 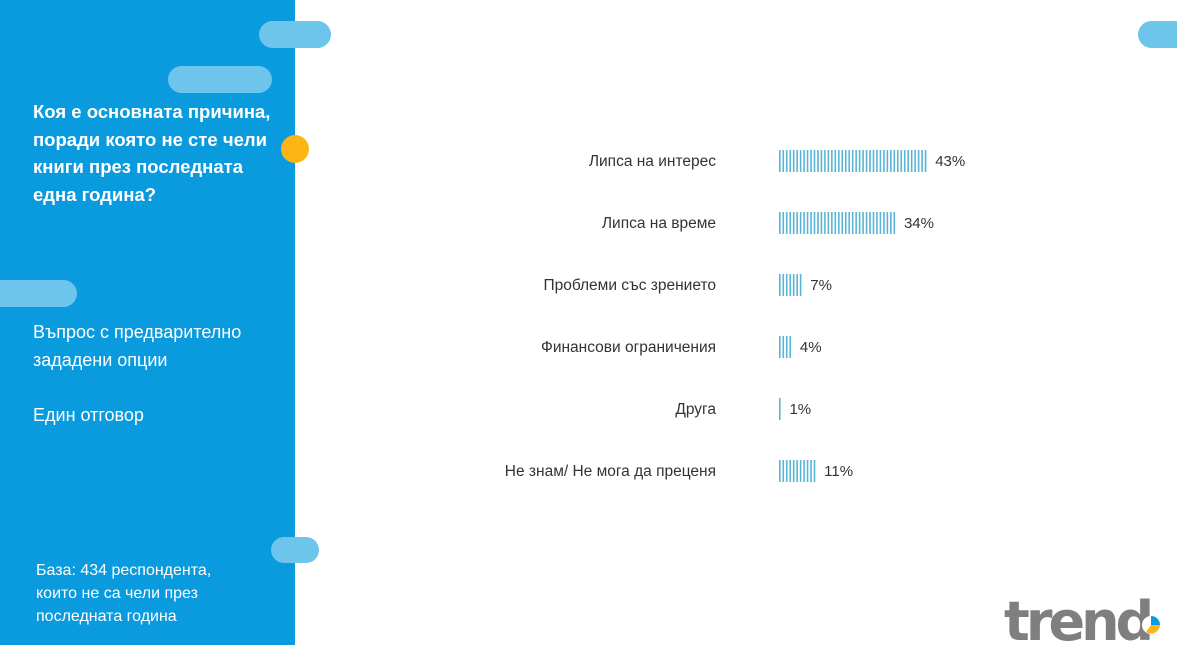 I want to click on decorative-pill-bottom, so click(x=295, y=550).